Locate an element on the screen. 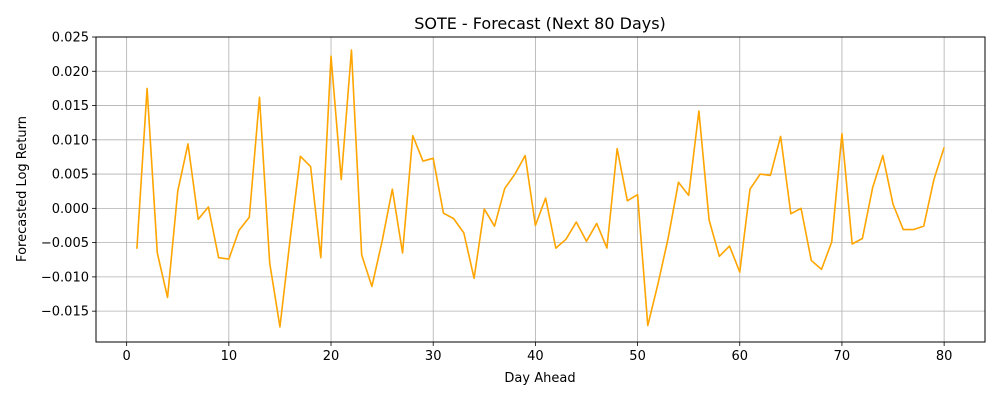 This screenshot has width=1000, height=400. y-tick-label: 0.010 is located at coordinates (70, 140).